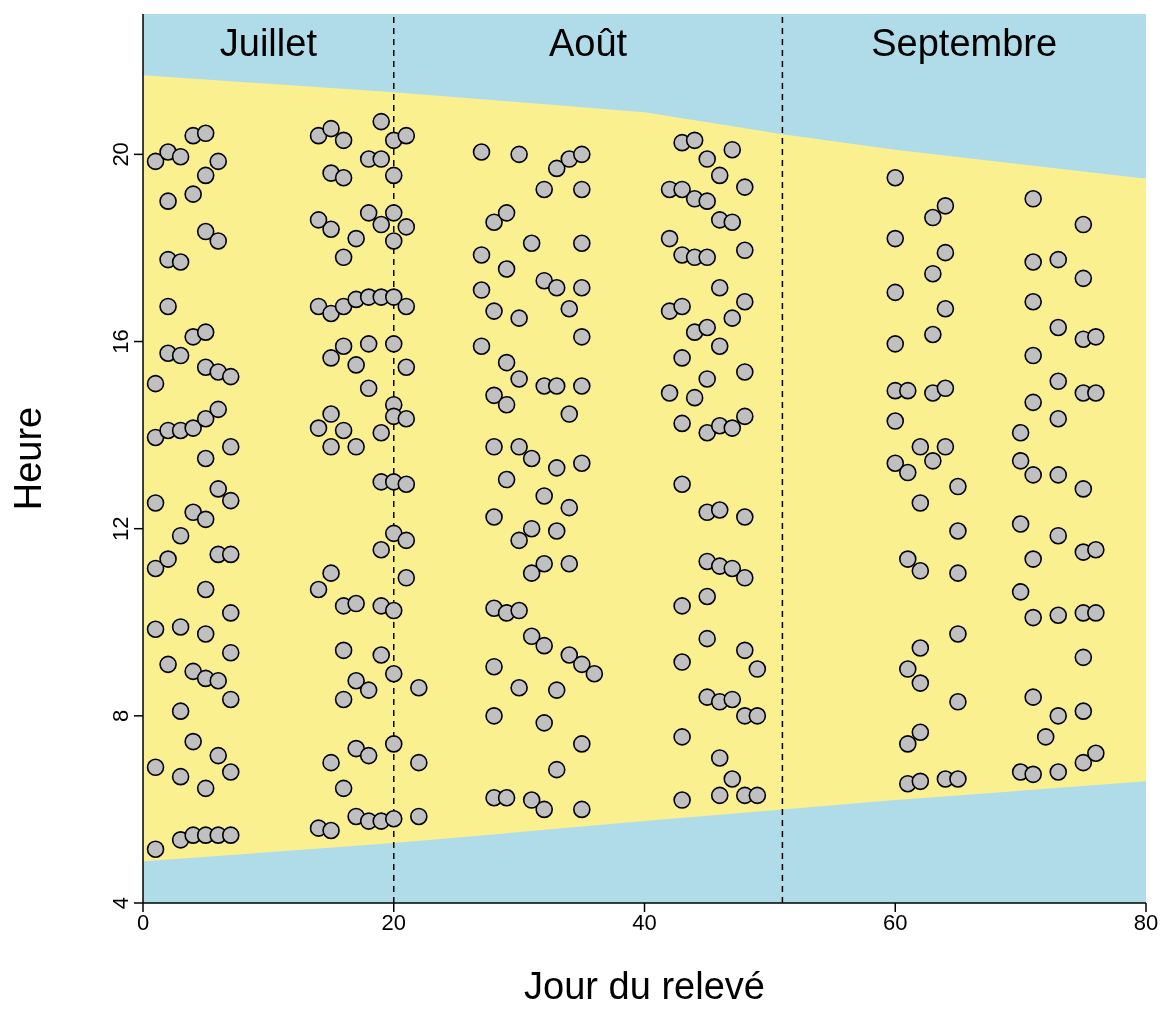 This screenshot has height=1023, width=1165. What do you see at coordinates (895, 922) in the screenshot?
I see `x-tick-label: 60` at bounding box center [895, 922].